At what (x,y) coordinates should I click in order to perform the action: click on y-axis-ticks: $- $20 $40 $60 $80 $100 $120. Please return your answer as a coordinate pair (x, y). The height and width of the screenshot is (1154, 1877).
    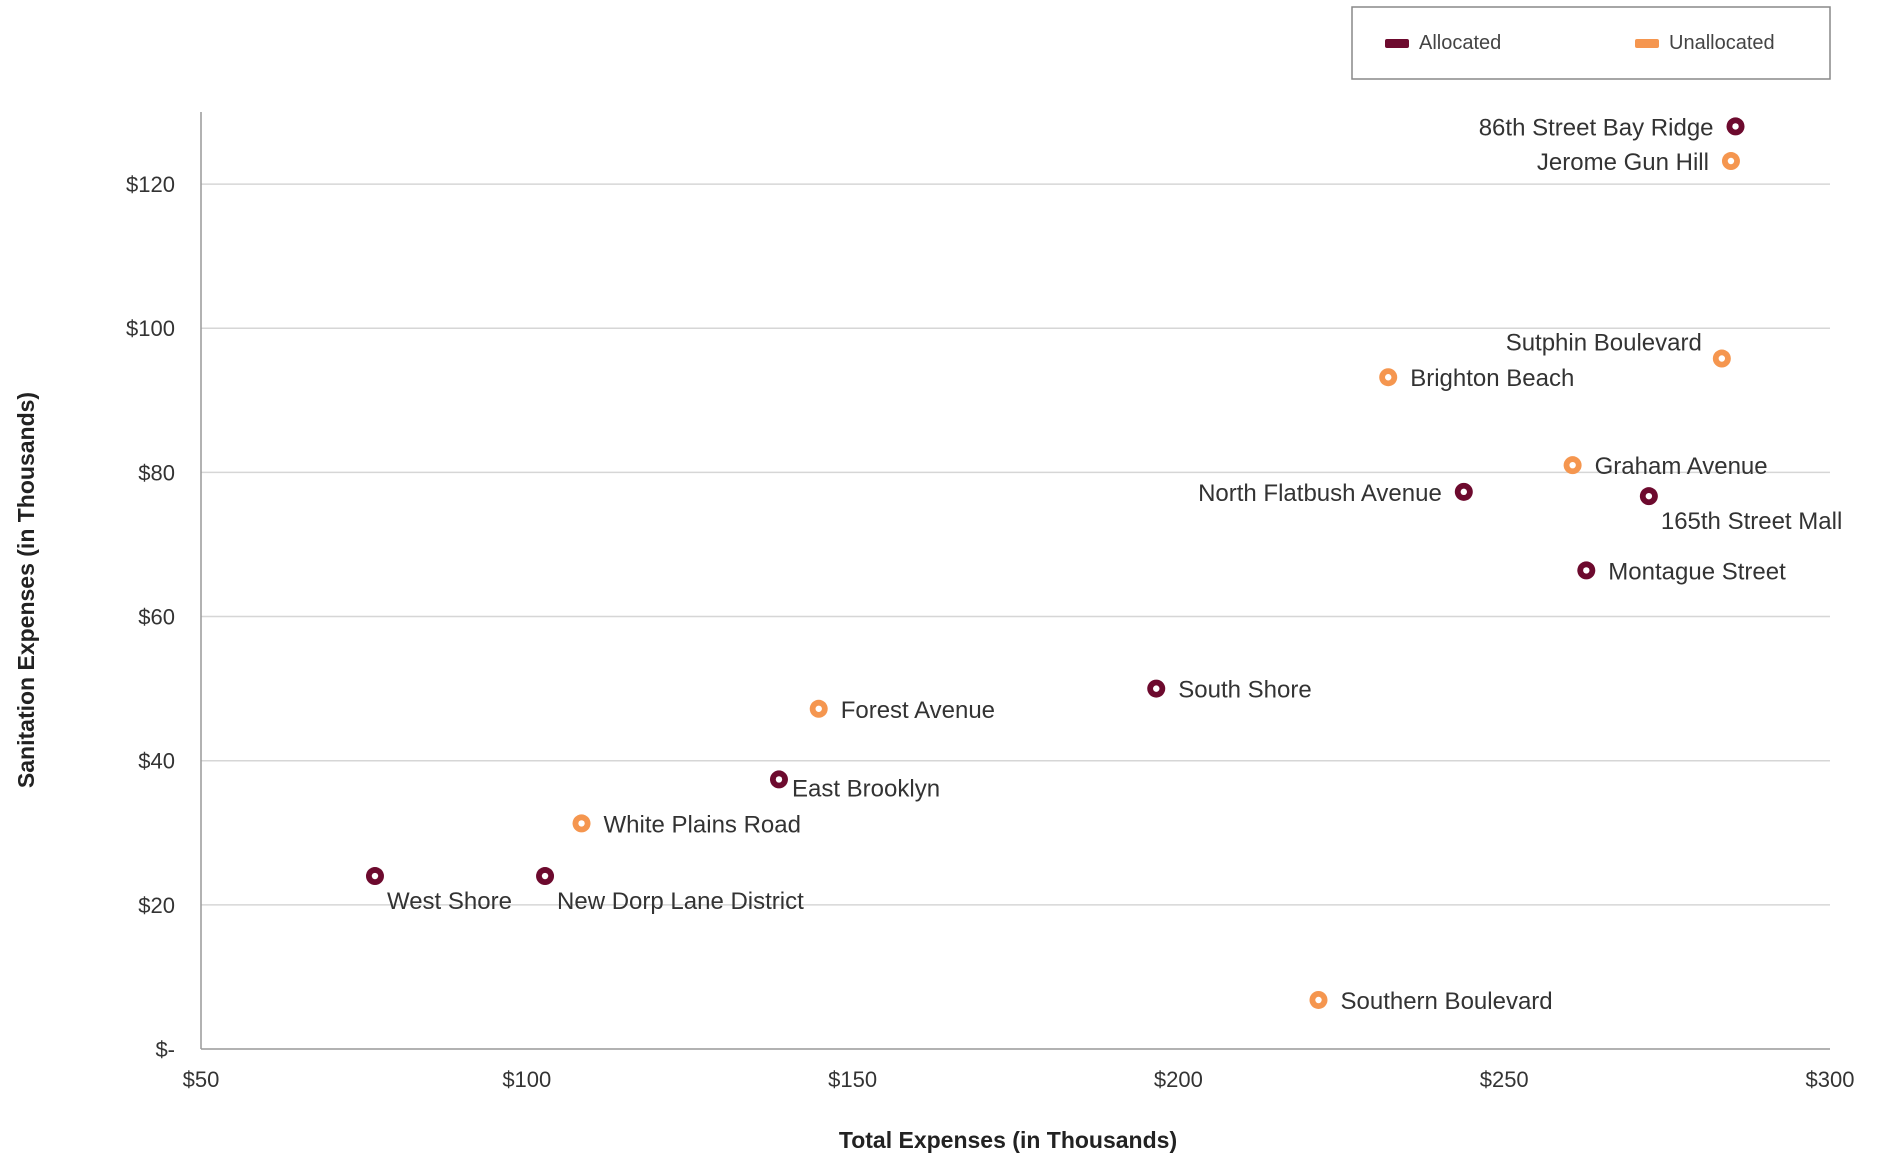
    Looking at the image, I should click on (150, 617).